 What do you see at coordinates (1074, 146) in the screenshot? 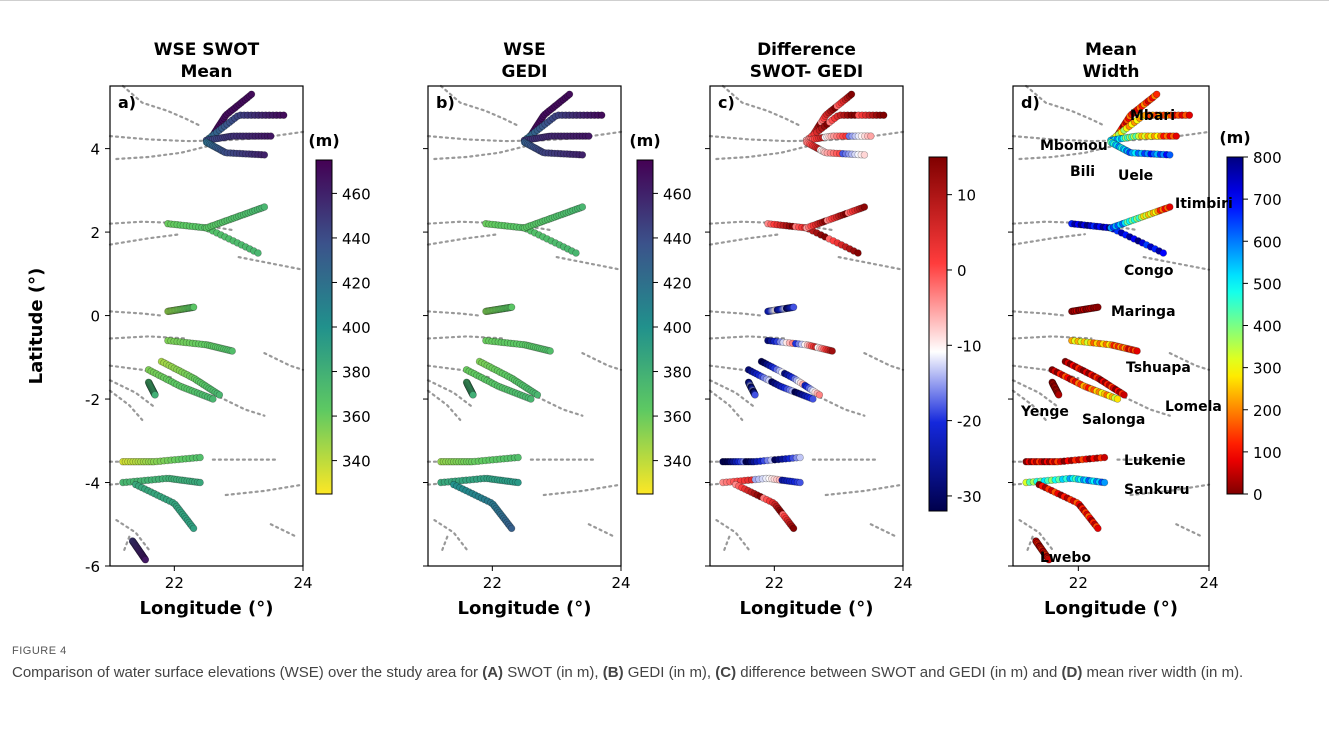
I see `river-label: Mbomou` at bounding box center [1074, 146].